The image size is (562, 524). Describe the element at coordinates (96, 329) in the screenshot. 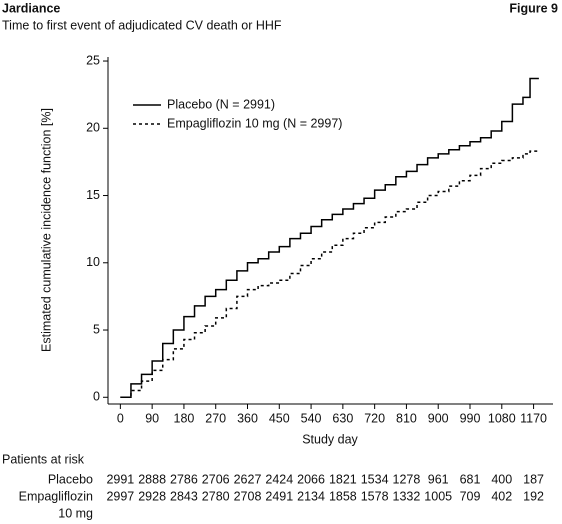

I see `y-tick-label: 5` at that location.